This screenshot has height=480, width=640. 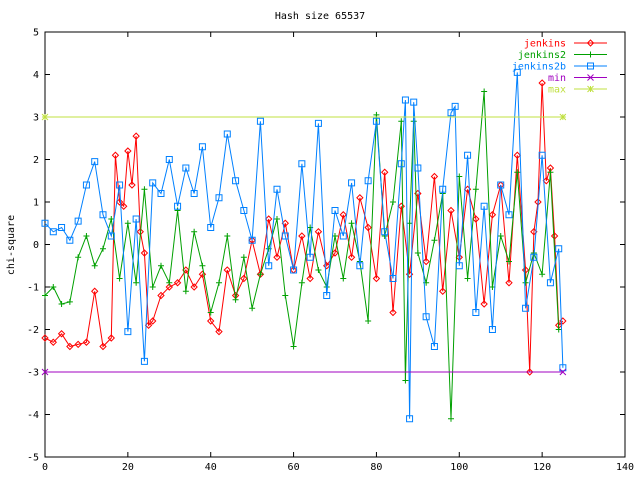 What do you see at coordinates (36, 33) in the screenshot?
I see `y-tick-label: 5` at bounding box center [36, 33].